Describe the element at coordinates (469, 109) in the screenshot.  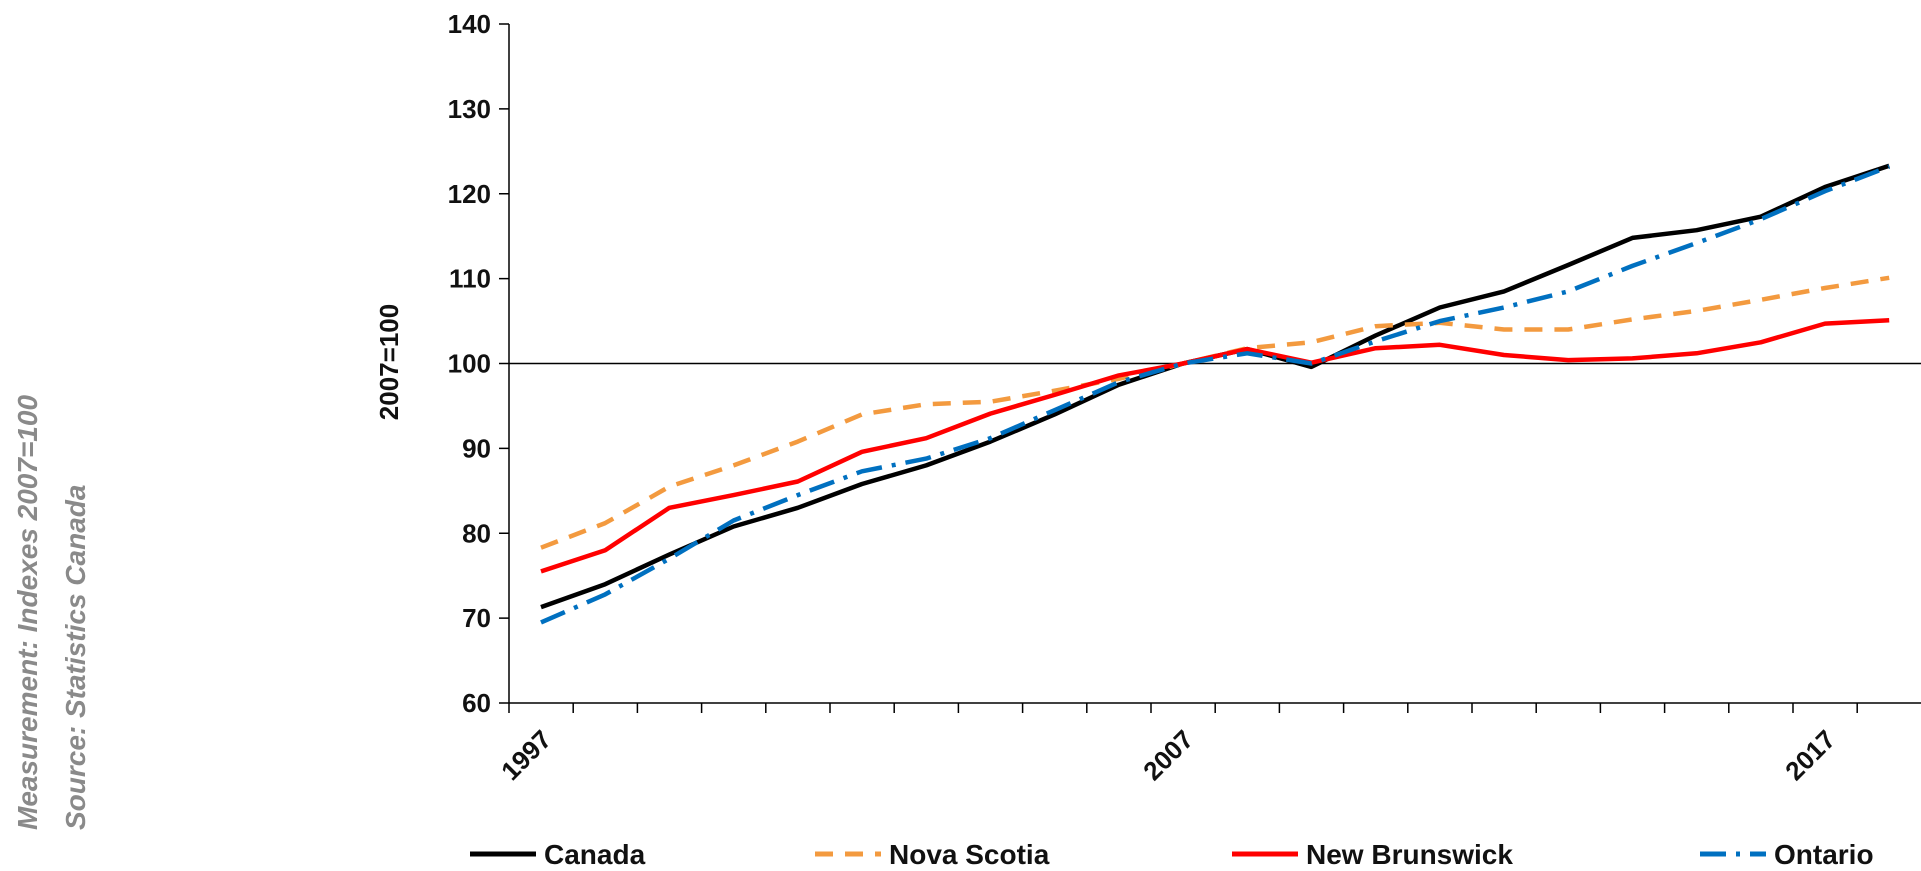
I see `y-tick-label: 130` at that location.